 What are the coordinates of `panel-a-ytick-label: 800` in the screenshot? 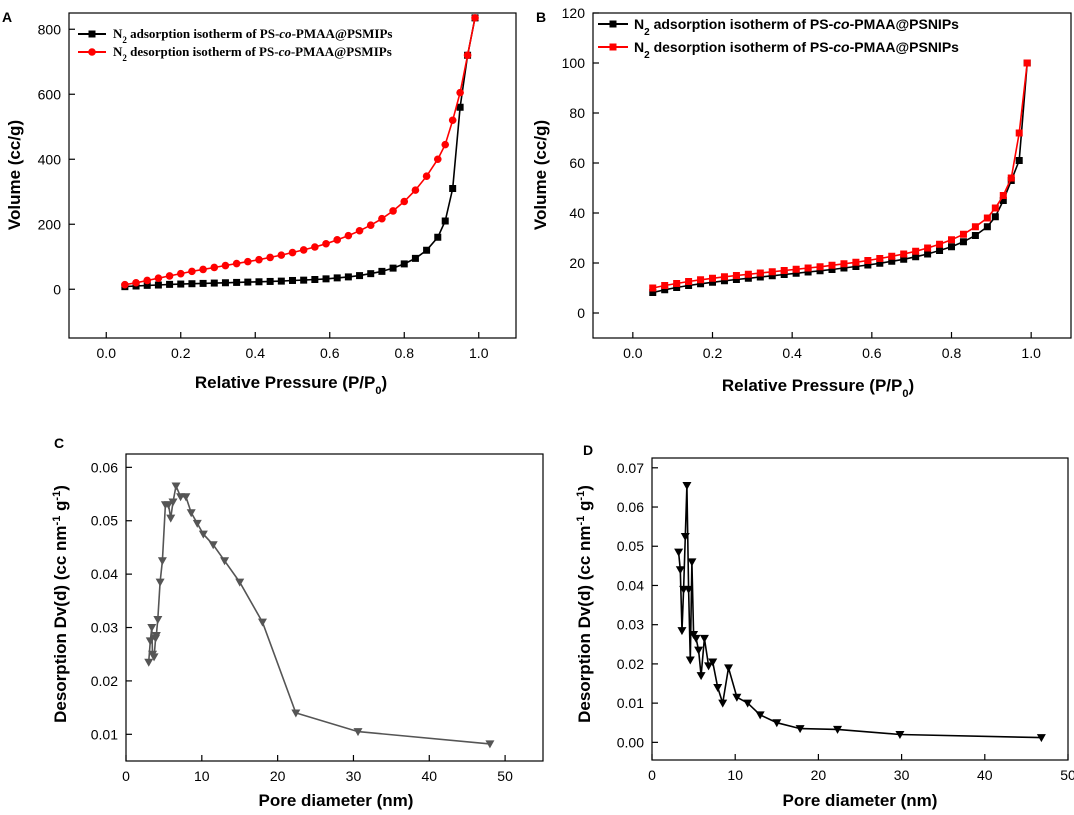 It's located at (50, 29).